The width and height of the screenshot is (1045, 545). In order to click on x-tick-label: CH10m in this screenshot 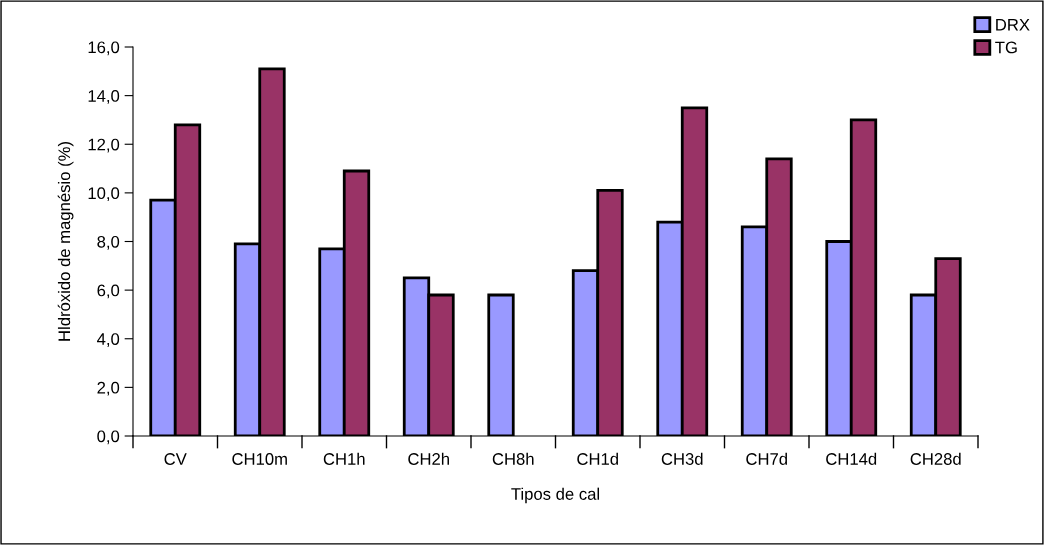, I will do `click(259, 459)`.